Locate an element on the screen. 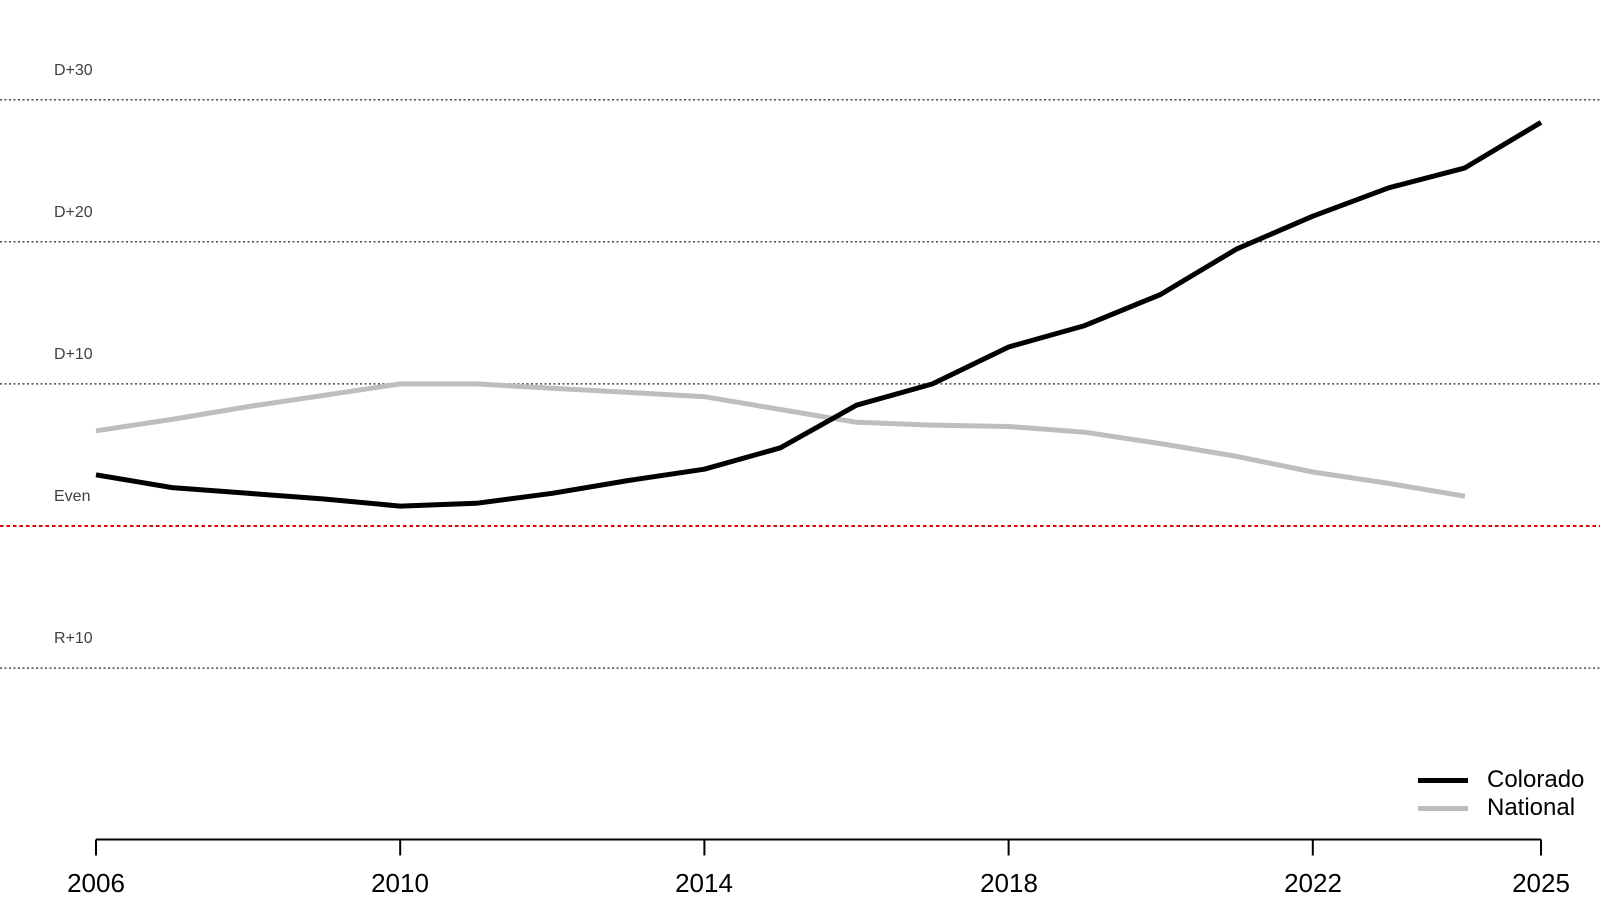  x-axis-label-2022: 2022 is located at coordinates (1313, 883).